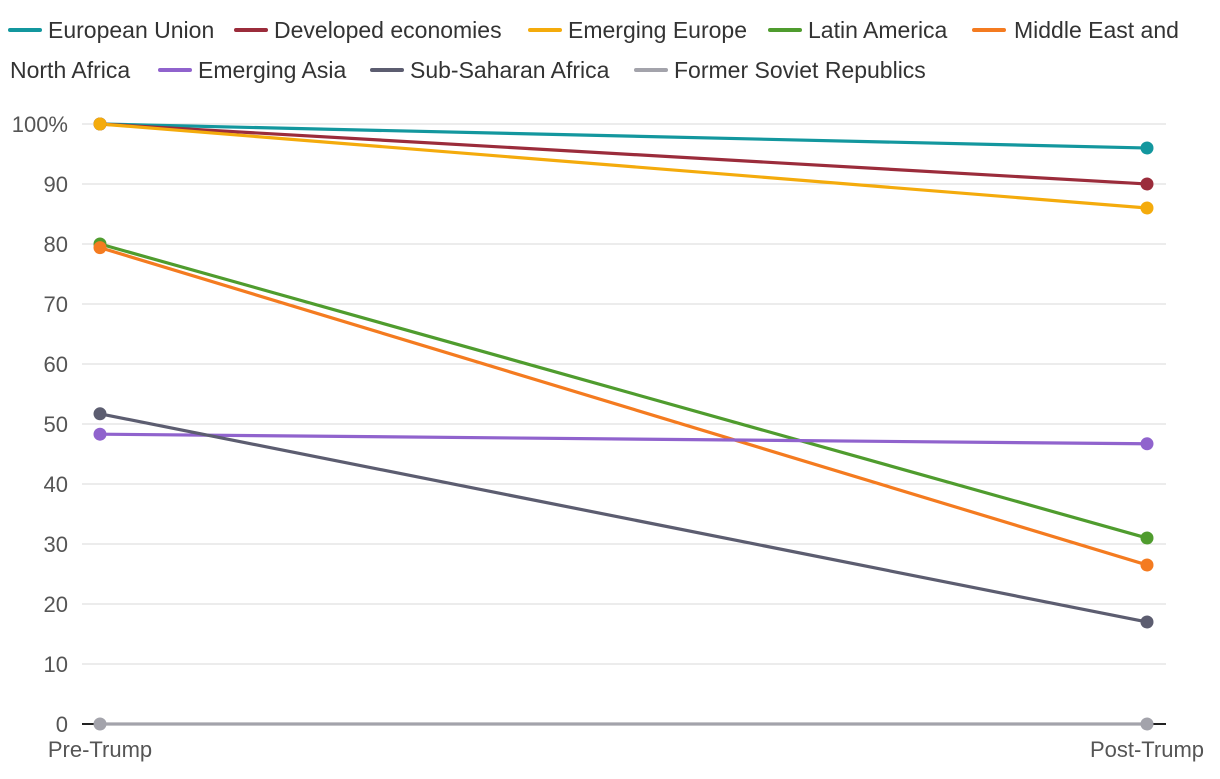  I want to click on y-tick-label: 50, so click(56, 424).